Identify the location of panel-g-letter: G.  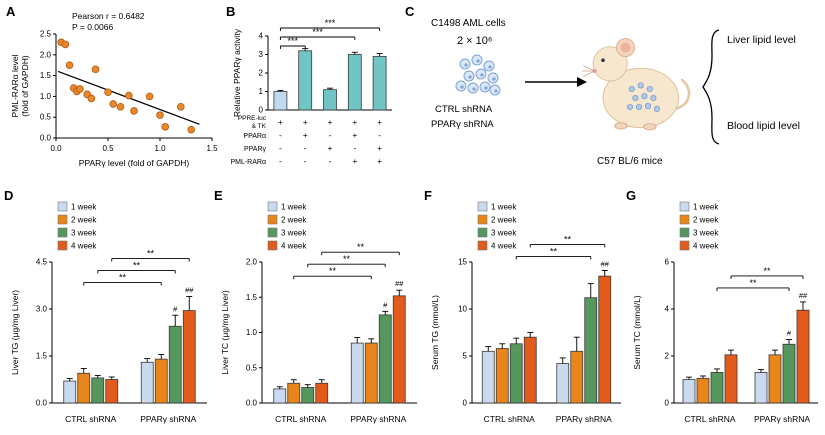
(631, 195).